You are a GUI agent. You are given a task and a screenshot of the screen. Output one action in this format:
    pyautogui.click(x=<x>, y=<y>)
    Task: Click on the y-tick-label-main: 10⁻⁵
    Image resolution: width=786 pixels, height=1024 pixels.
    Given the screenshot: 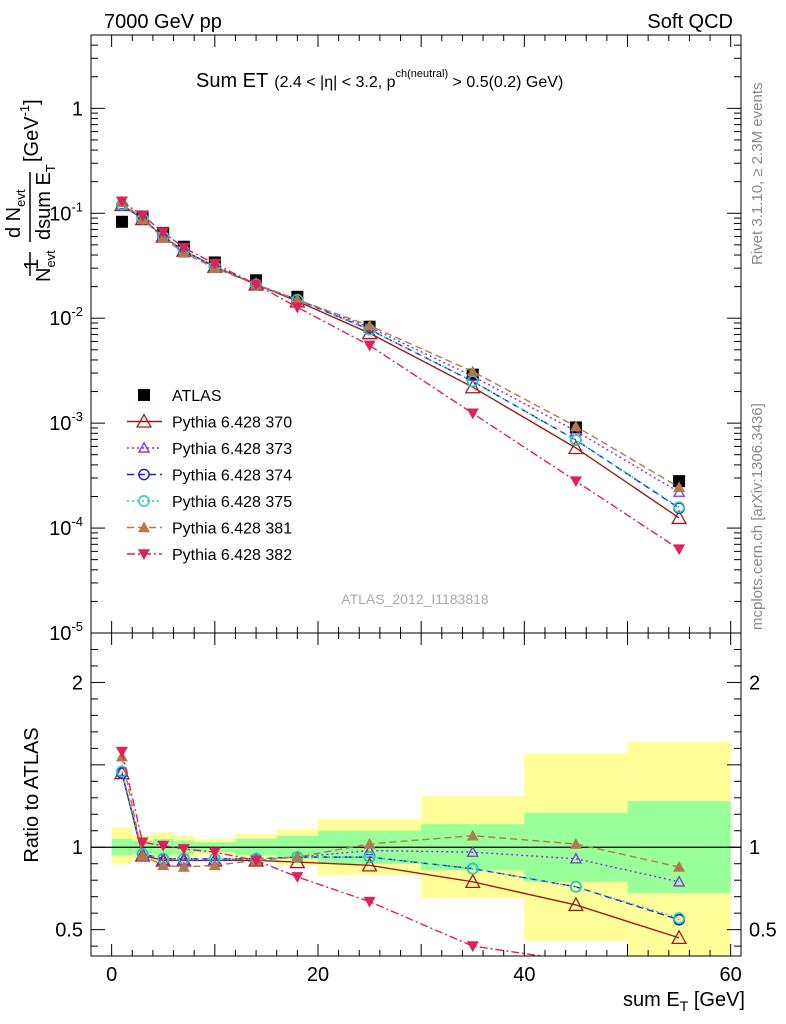 What is the action you would take?
    pyautogui.click(x=66, y=632)
    